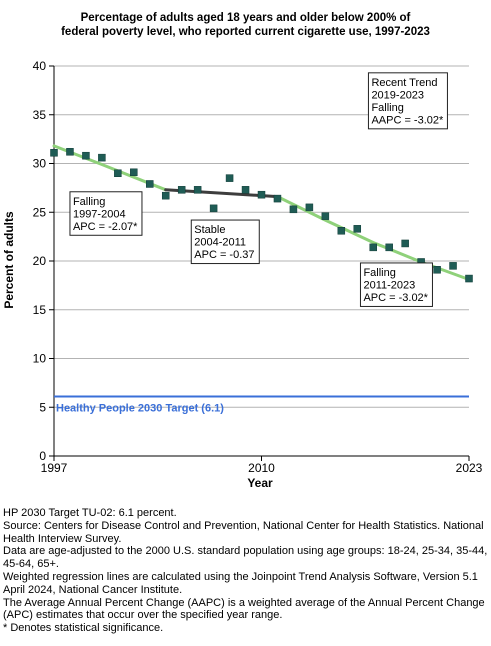  Describe the element at coordinates (40, 212) in the screenshot. I see `y-tick-label: 25` at that location.